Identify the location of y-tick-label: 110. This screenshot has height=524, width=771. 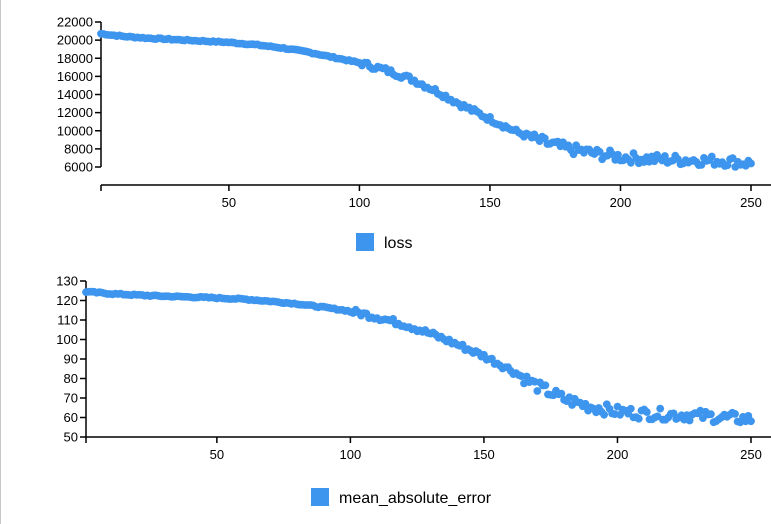
(67, 320).